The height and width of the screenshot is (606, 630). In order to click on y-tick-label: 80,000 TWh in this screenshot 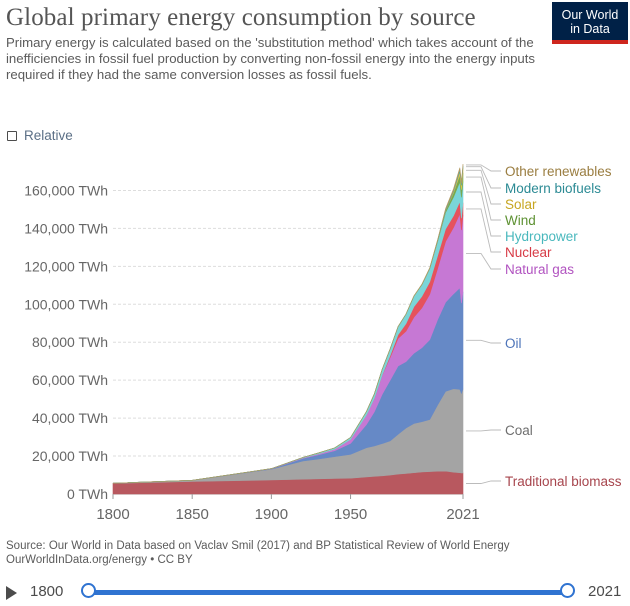, I will do `click(70, 342)`.